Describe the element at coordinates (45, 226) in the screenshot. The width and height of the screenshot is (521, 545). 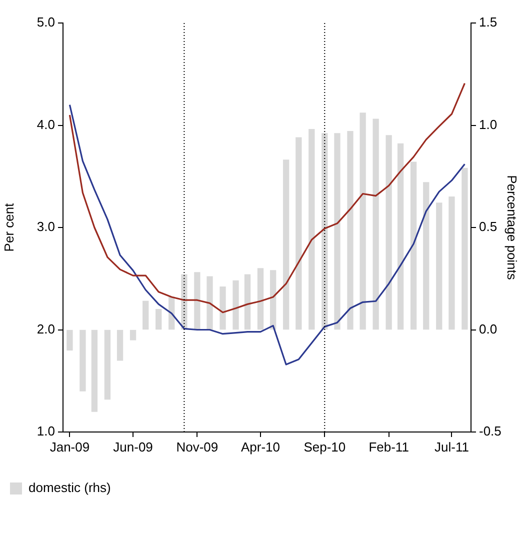
I see `y-tick-label: 3.0` at that location.